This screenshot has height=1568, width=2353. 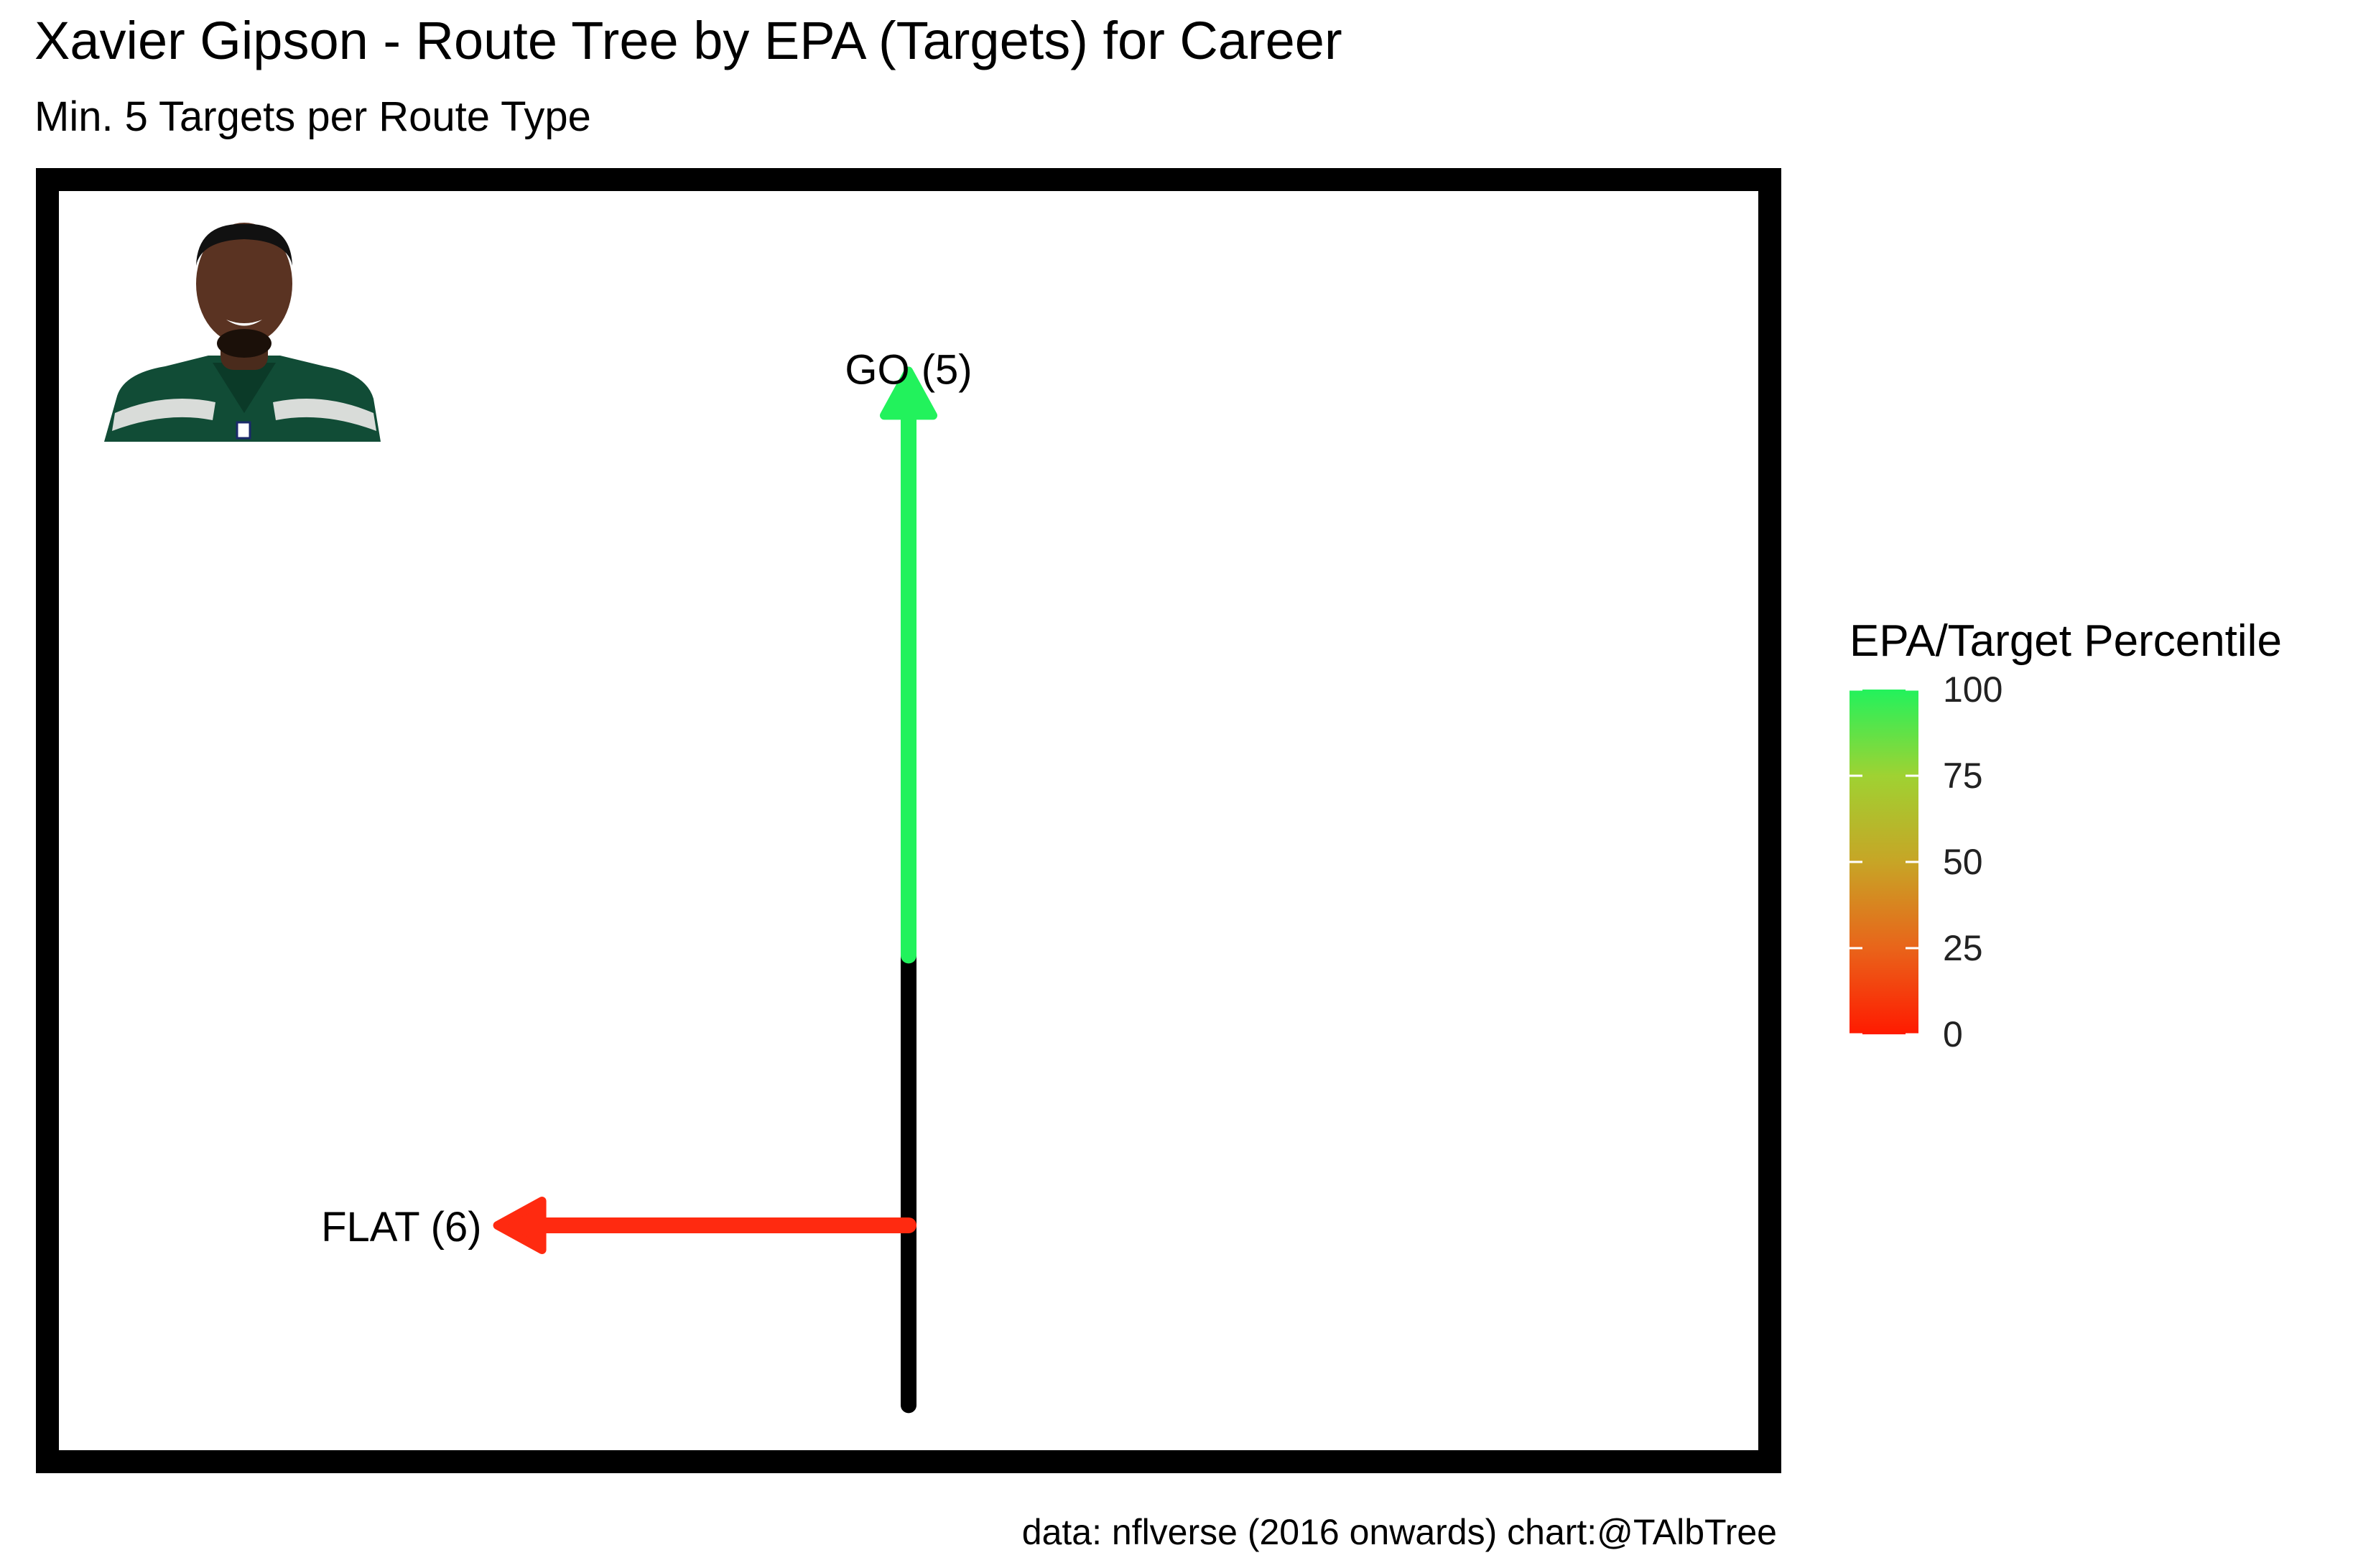 What do you see at coordinates (1972, 690) in the screenshot?
I see `legend-tick-label: 100` at bounding box center [1972, 690].